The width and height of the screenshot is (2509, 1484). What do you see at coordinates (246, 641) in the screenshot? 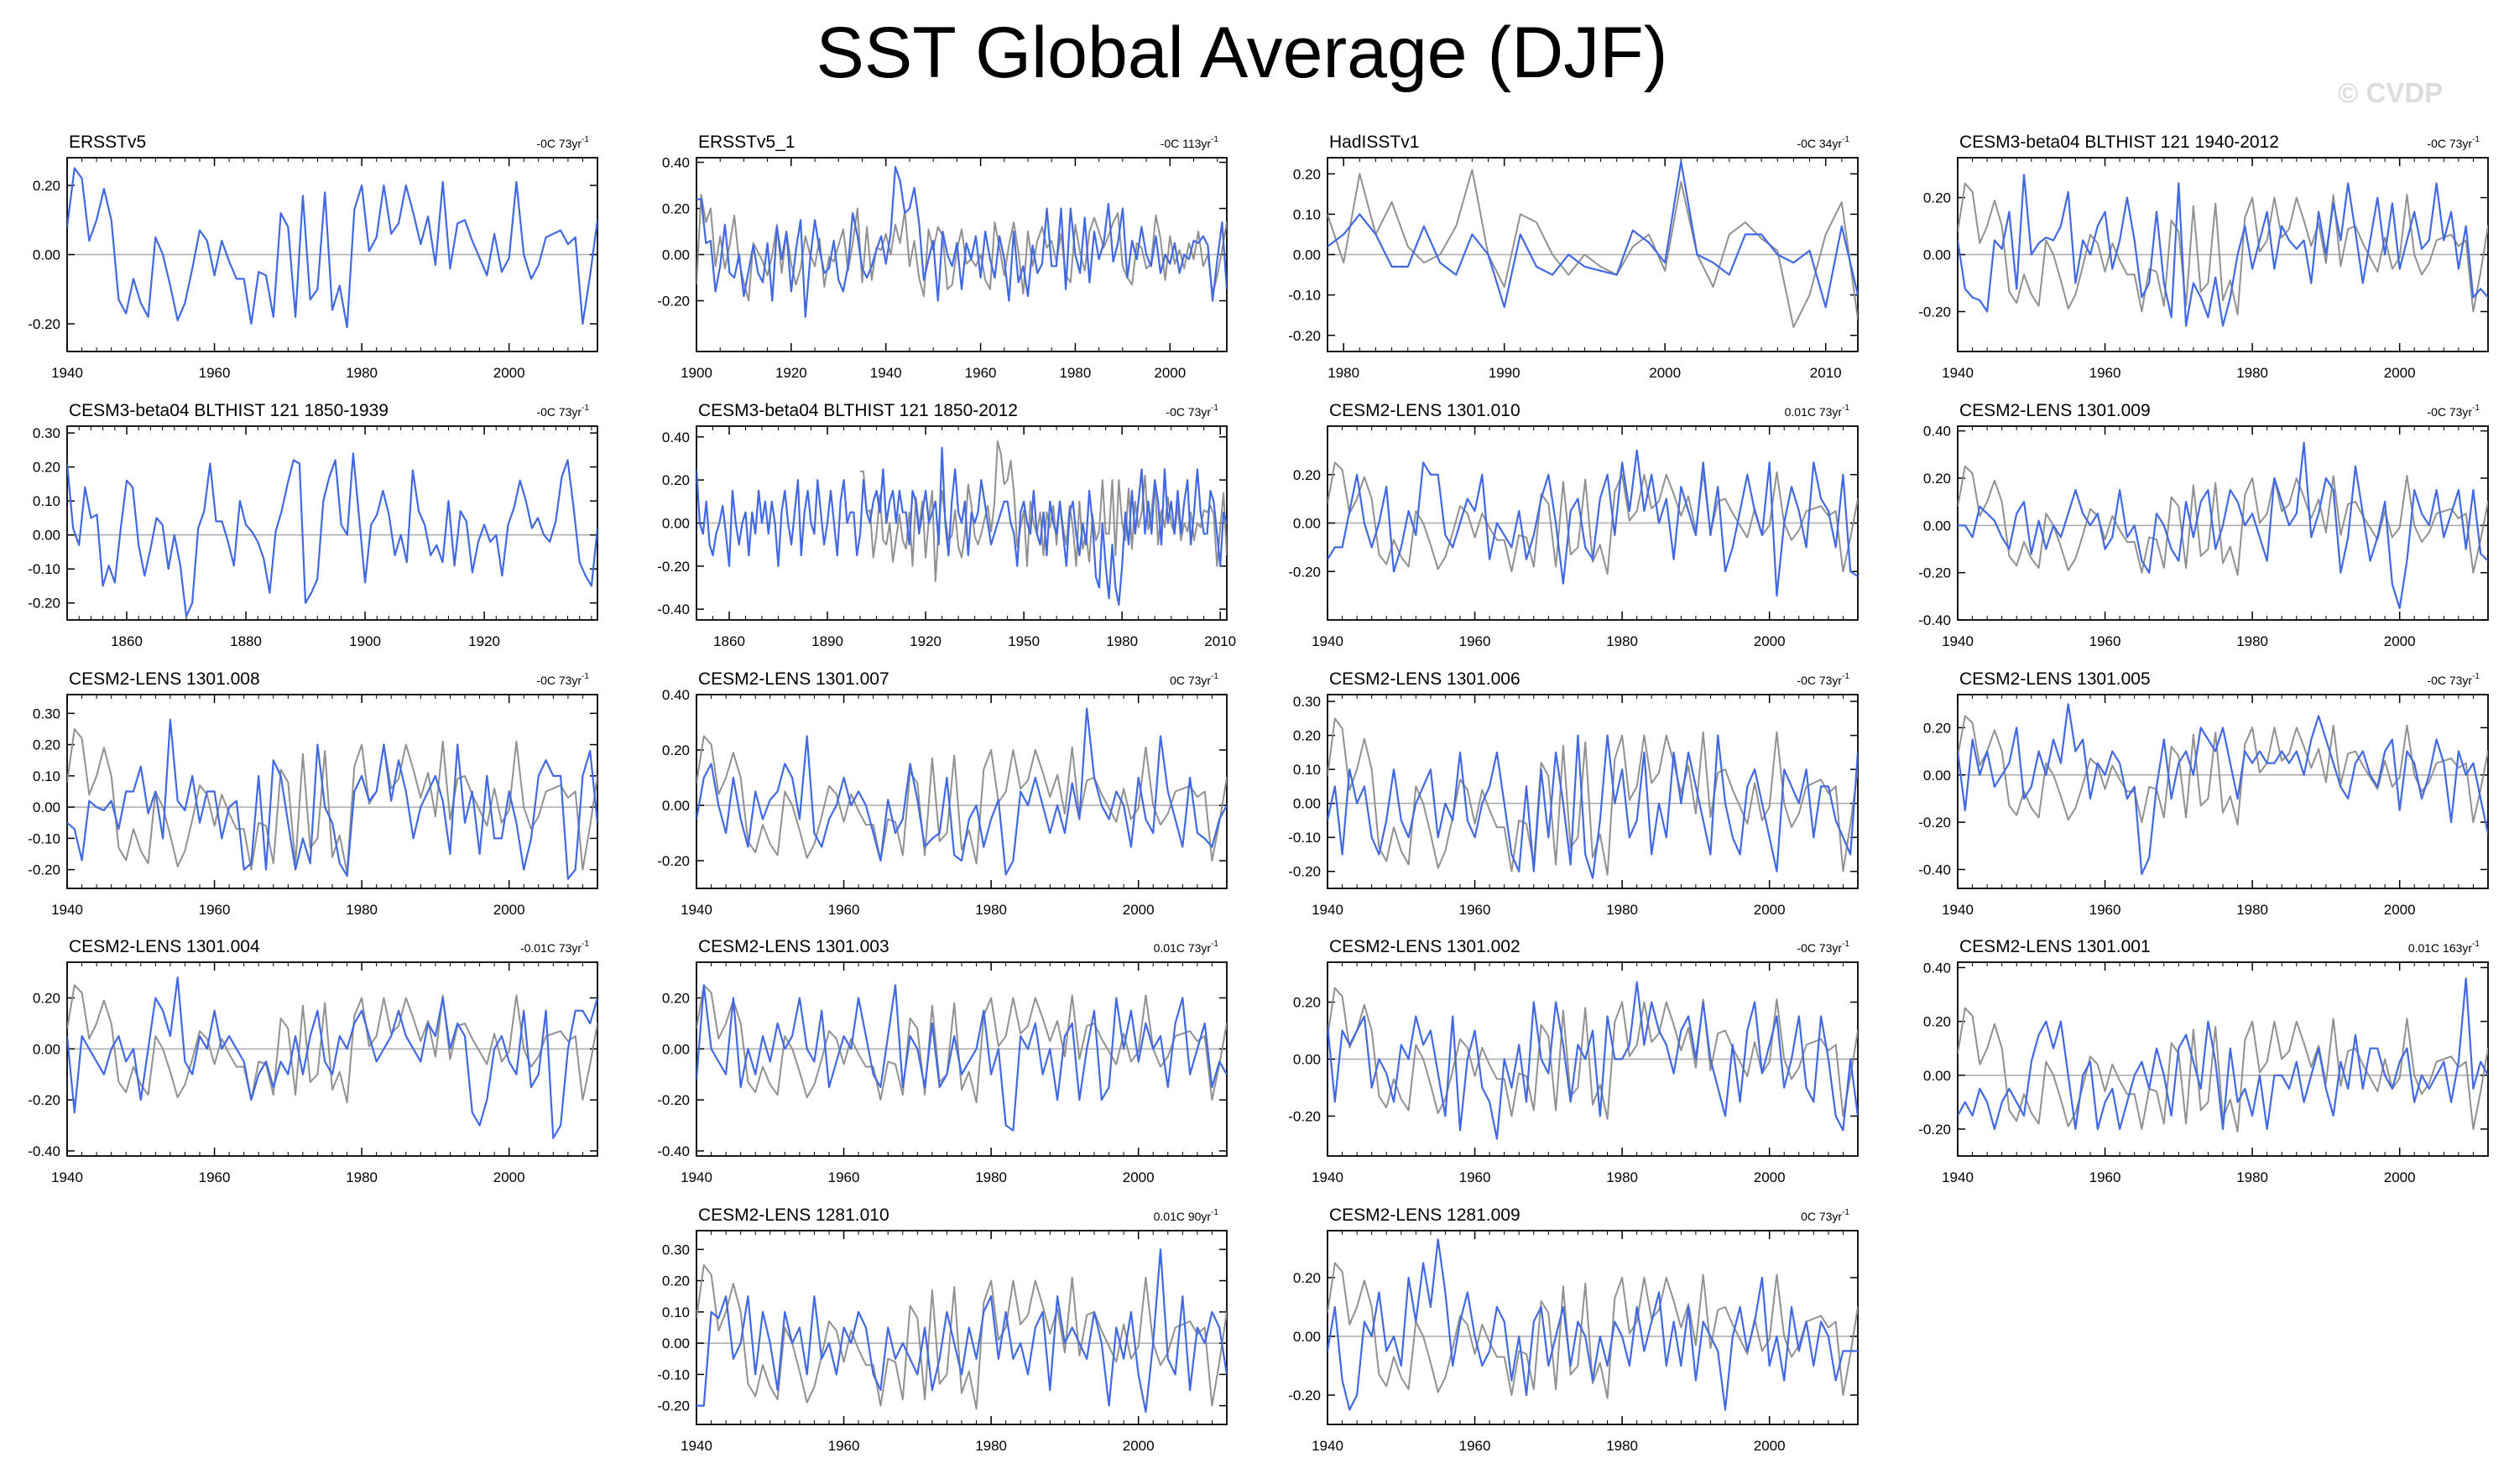
I see `x-tick-label: 1880` at bounding box center [246, 641].